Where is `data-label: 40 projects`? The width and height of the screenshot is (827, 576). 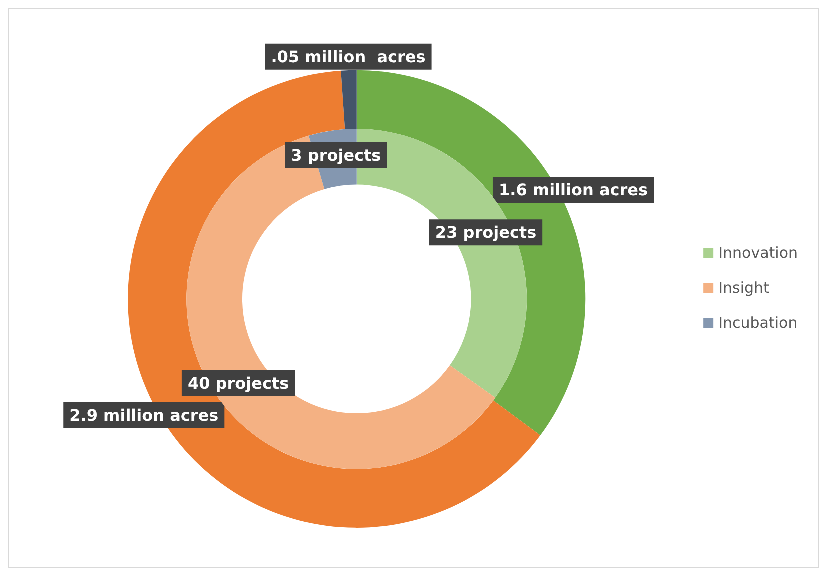 data-label: 40 projects is located at coordinates (239, 383).